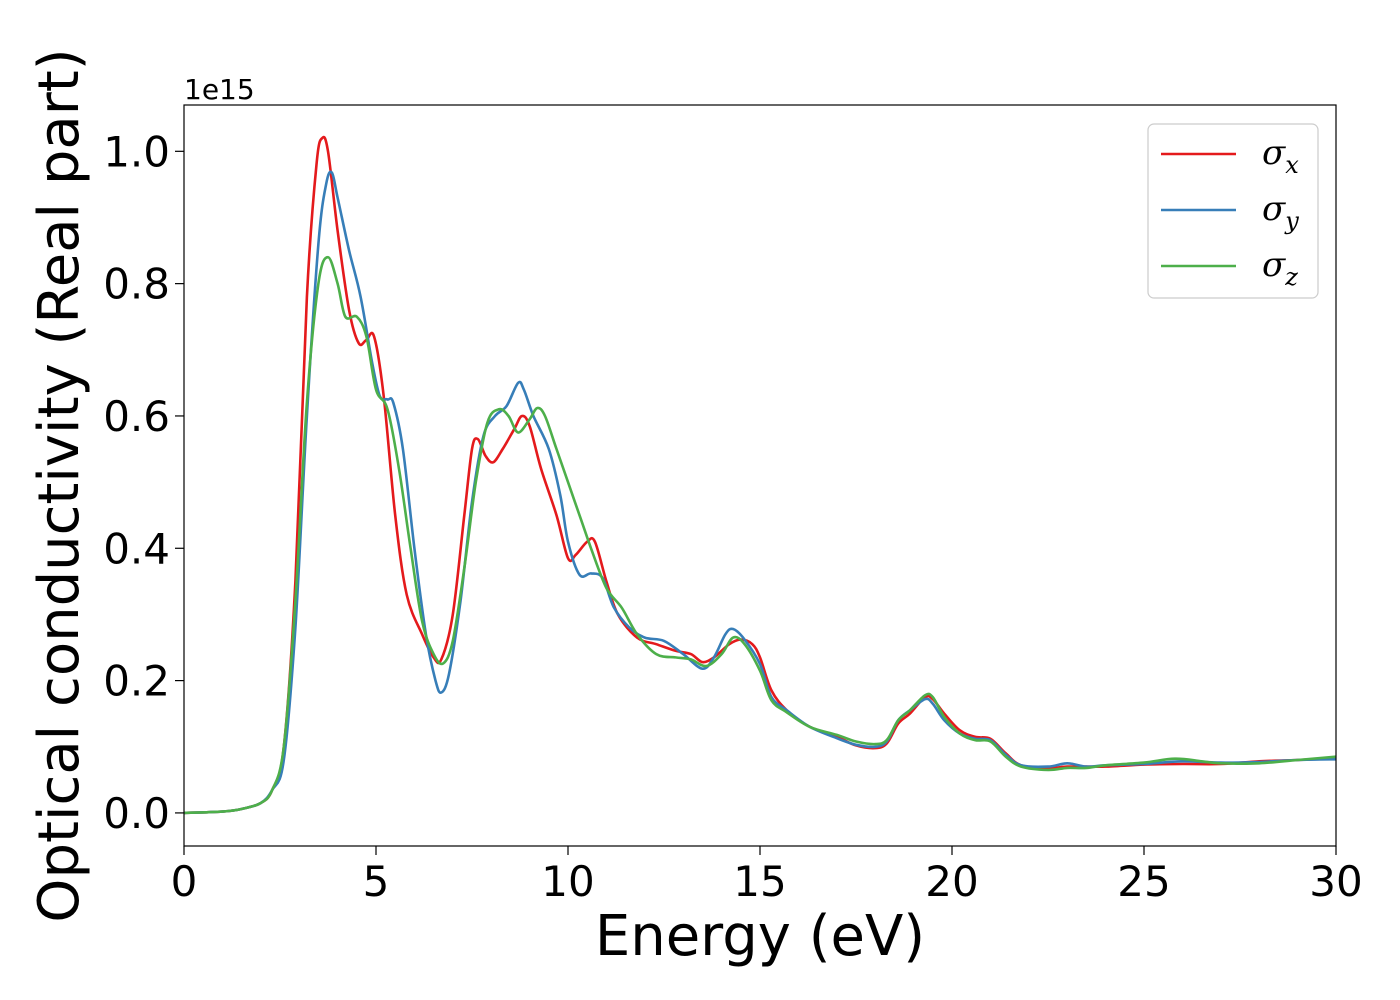  What do you see at coordinates (136, 681) in the screenshot?
I see `y-tick-label: 0.2` at bounding box center [136, 681].